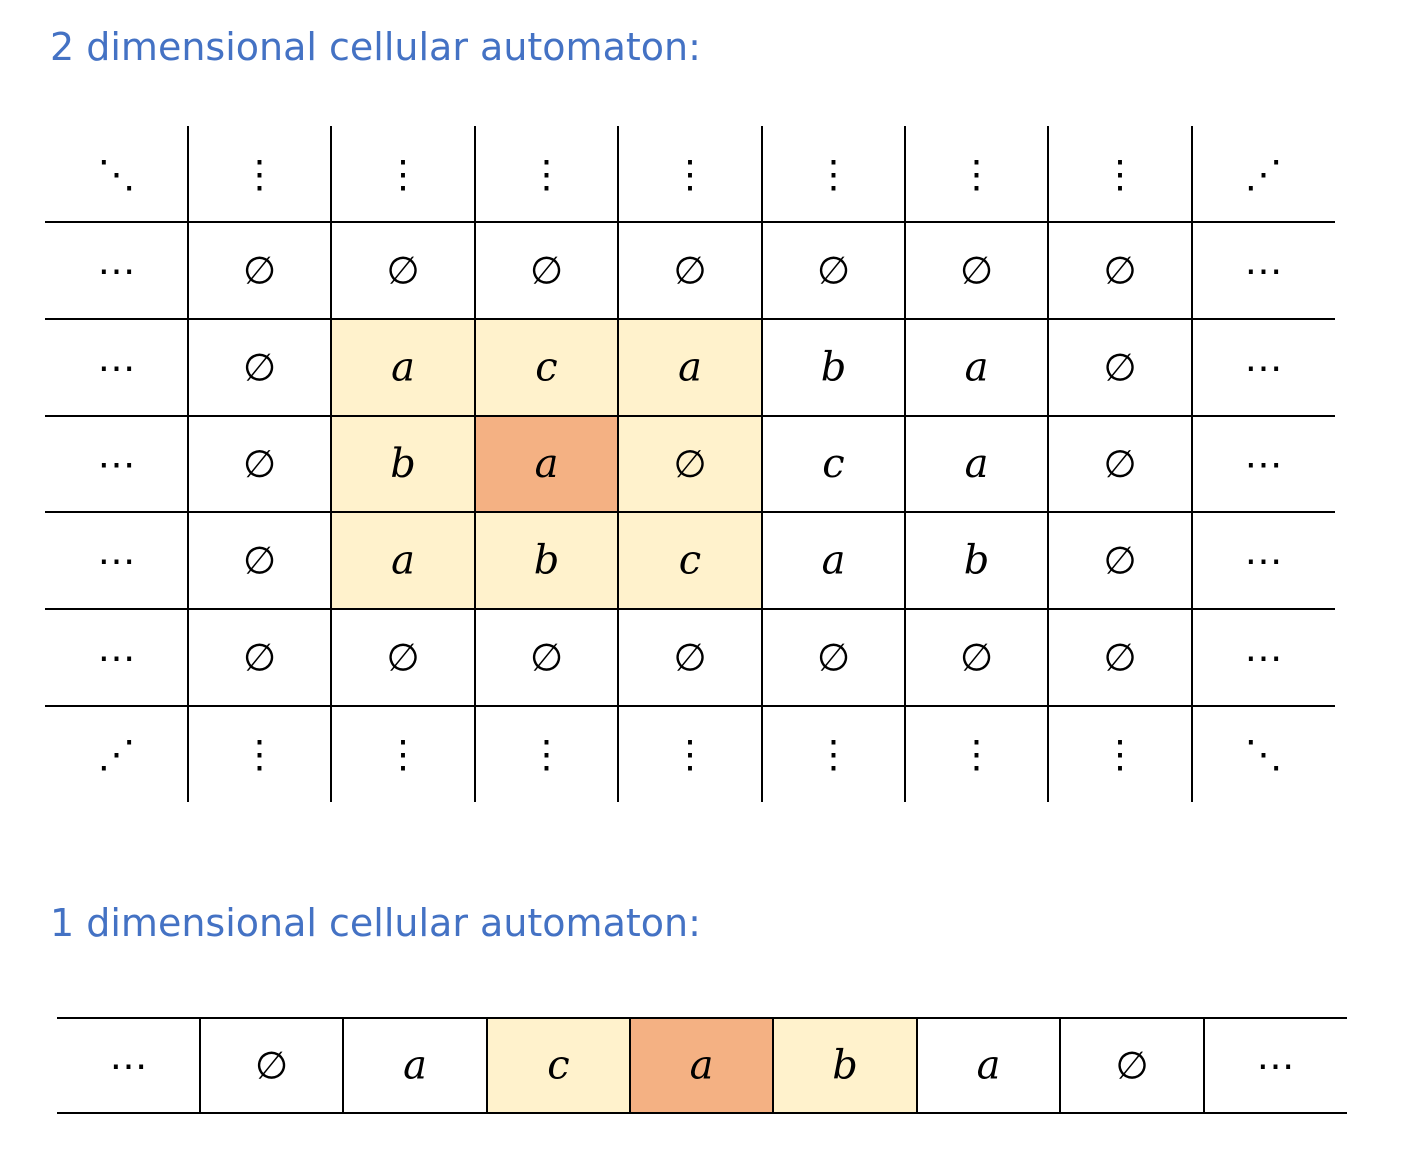 This screenshot has height=1162, width=1422. What do you see at coordinates (546, 271) in the screenshot?
I see `cell-2d-r1-c3: ∅` at bounding box center [546, 271].